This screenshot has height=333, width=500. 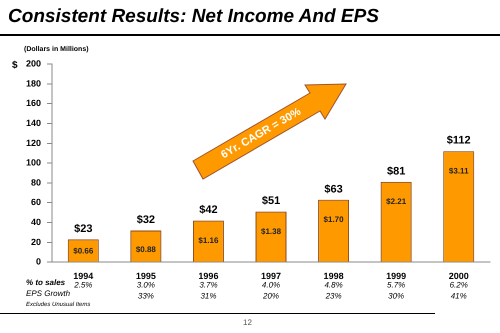 I want to click on chart-title: Consistent Results: Net Income And EPS, so click(x=193, y=17).